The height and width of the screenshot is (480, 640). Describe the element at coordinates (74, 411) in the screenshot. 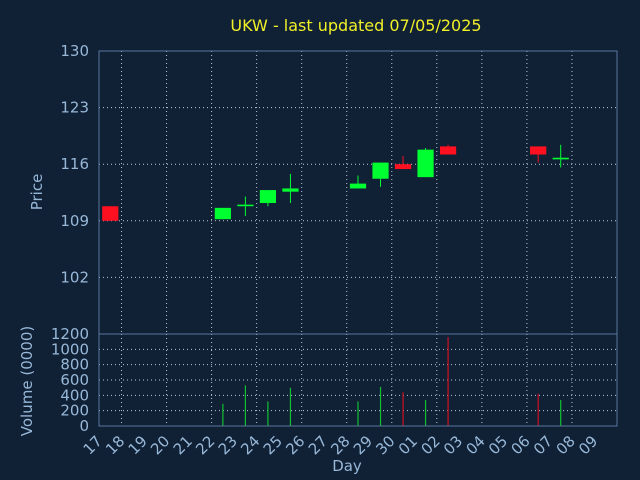

I see `volume-y-tick: 200` at that location.